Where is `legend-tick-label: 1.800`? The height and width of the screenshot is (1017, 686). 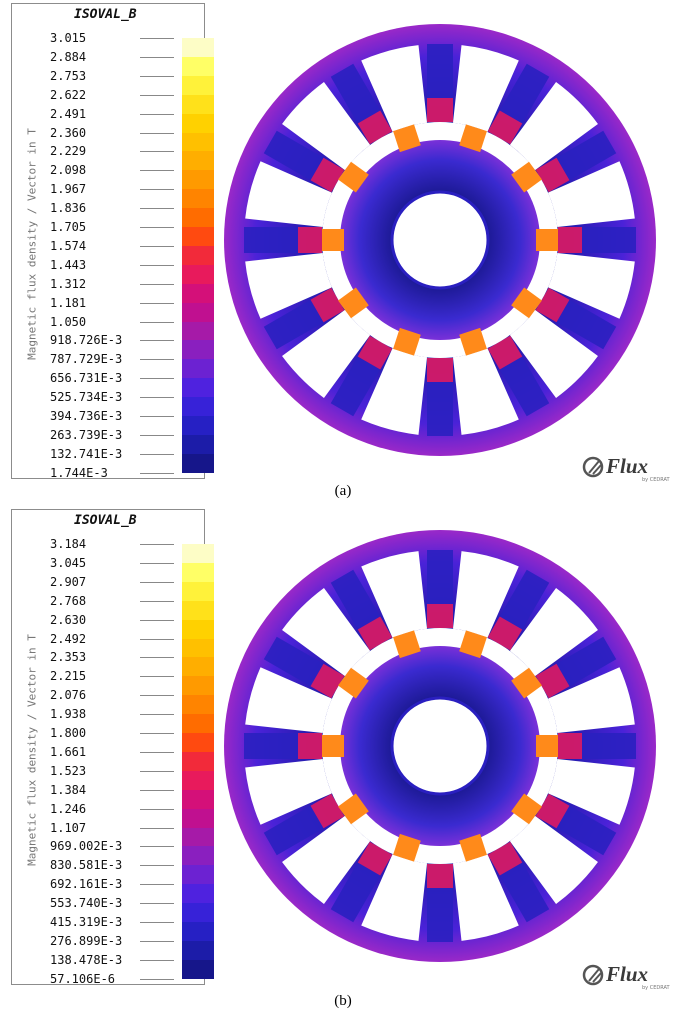
legend-tick-label: 1.800 is located at coordinates (68, 733).